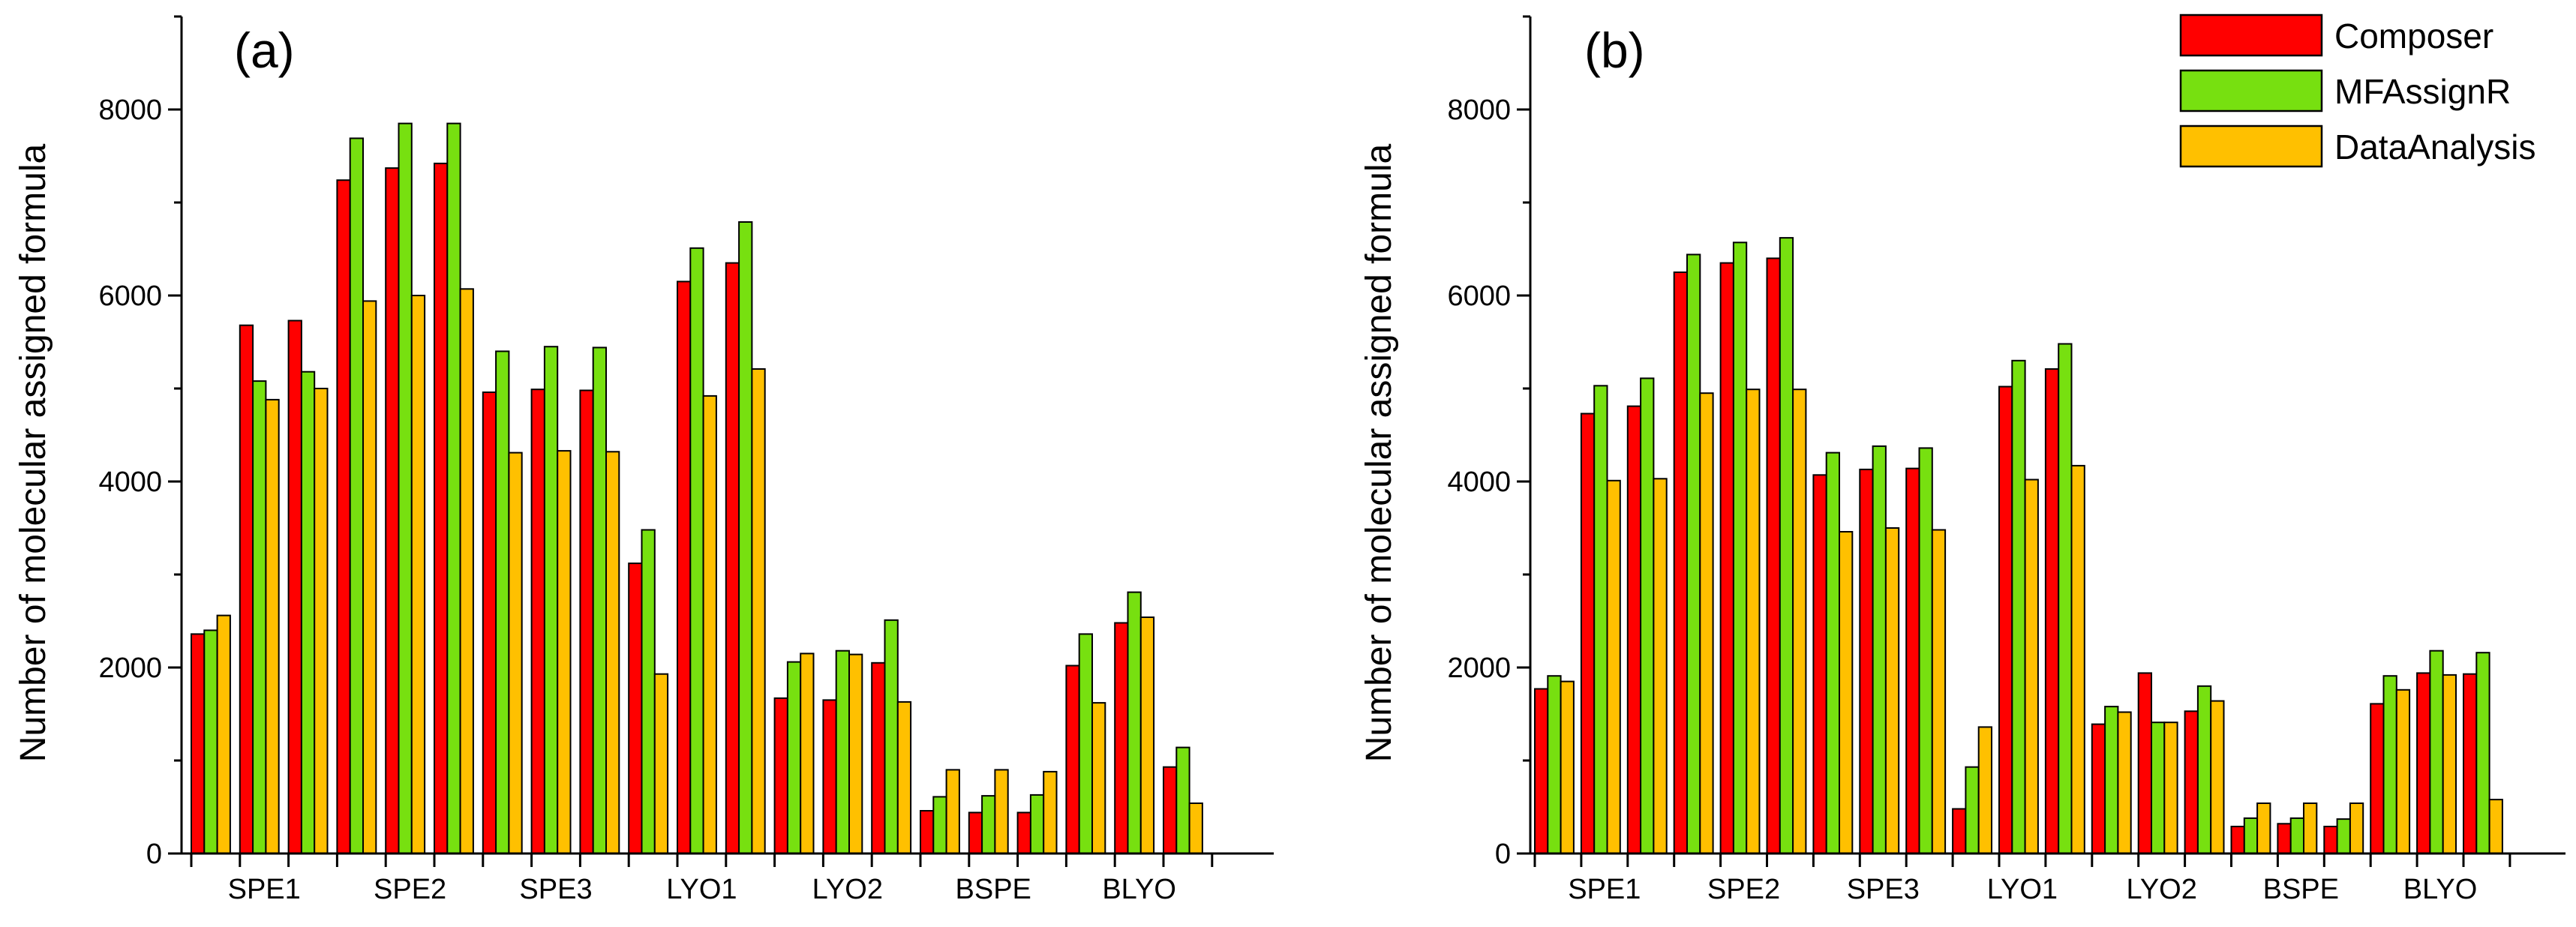 This screenshot has width=2576, height=927. What do you see at coordinates (33, 453) in the screenshot?
I see `panel-a-y-axis-title: Number of molecular assigned formula` at bounding box center [33, 453].